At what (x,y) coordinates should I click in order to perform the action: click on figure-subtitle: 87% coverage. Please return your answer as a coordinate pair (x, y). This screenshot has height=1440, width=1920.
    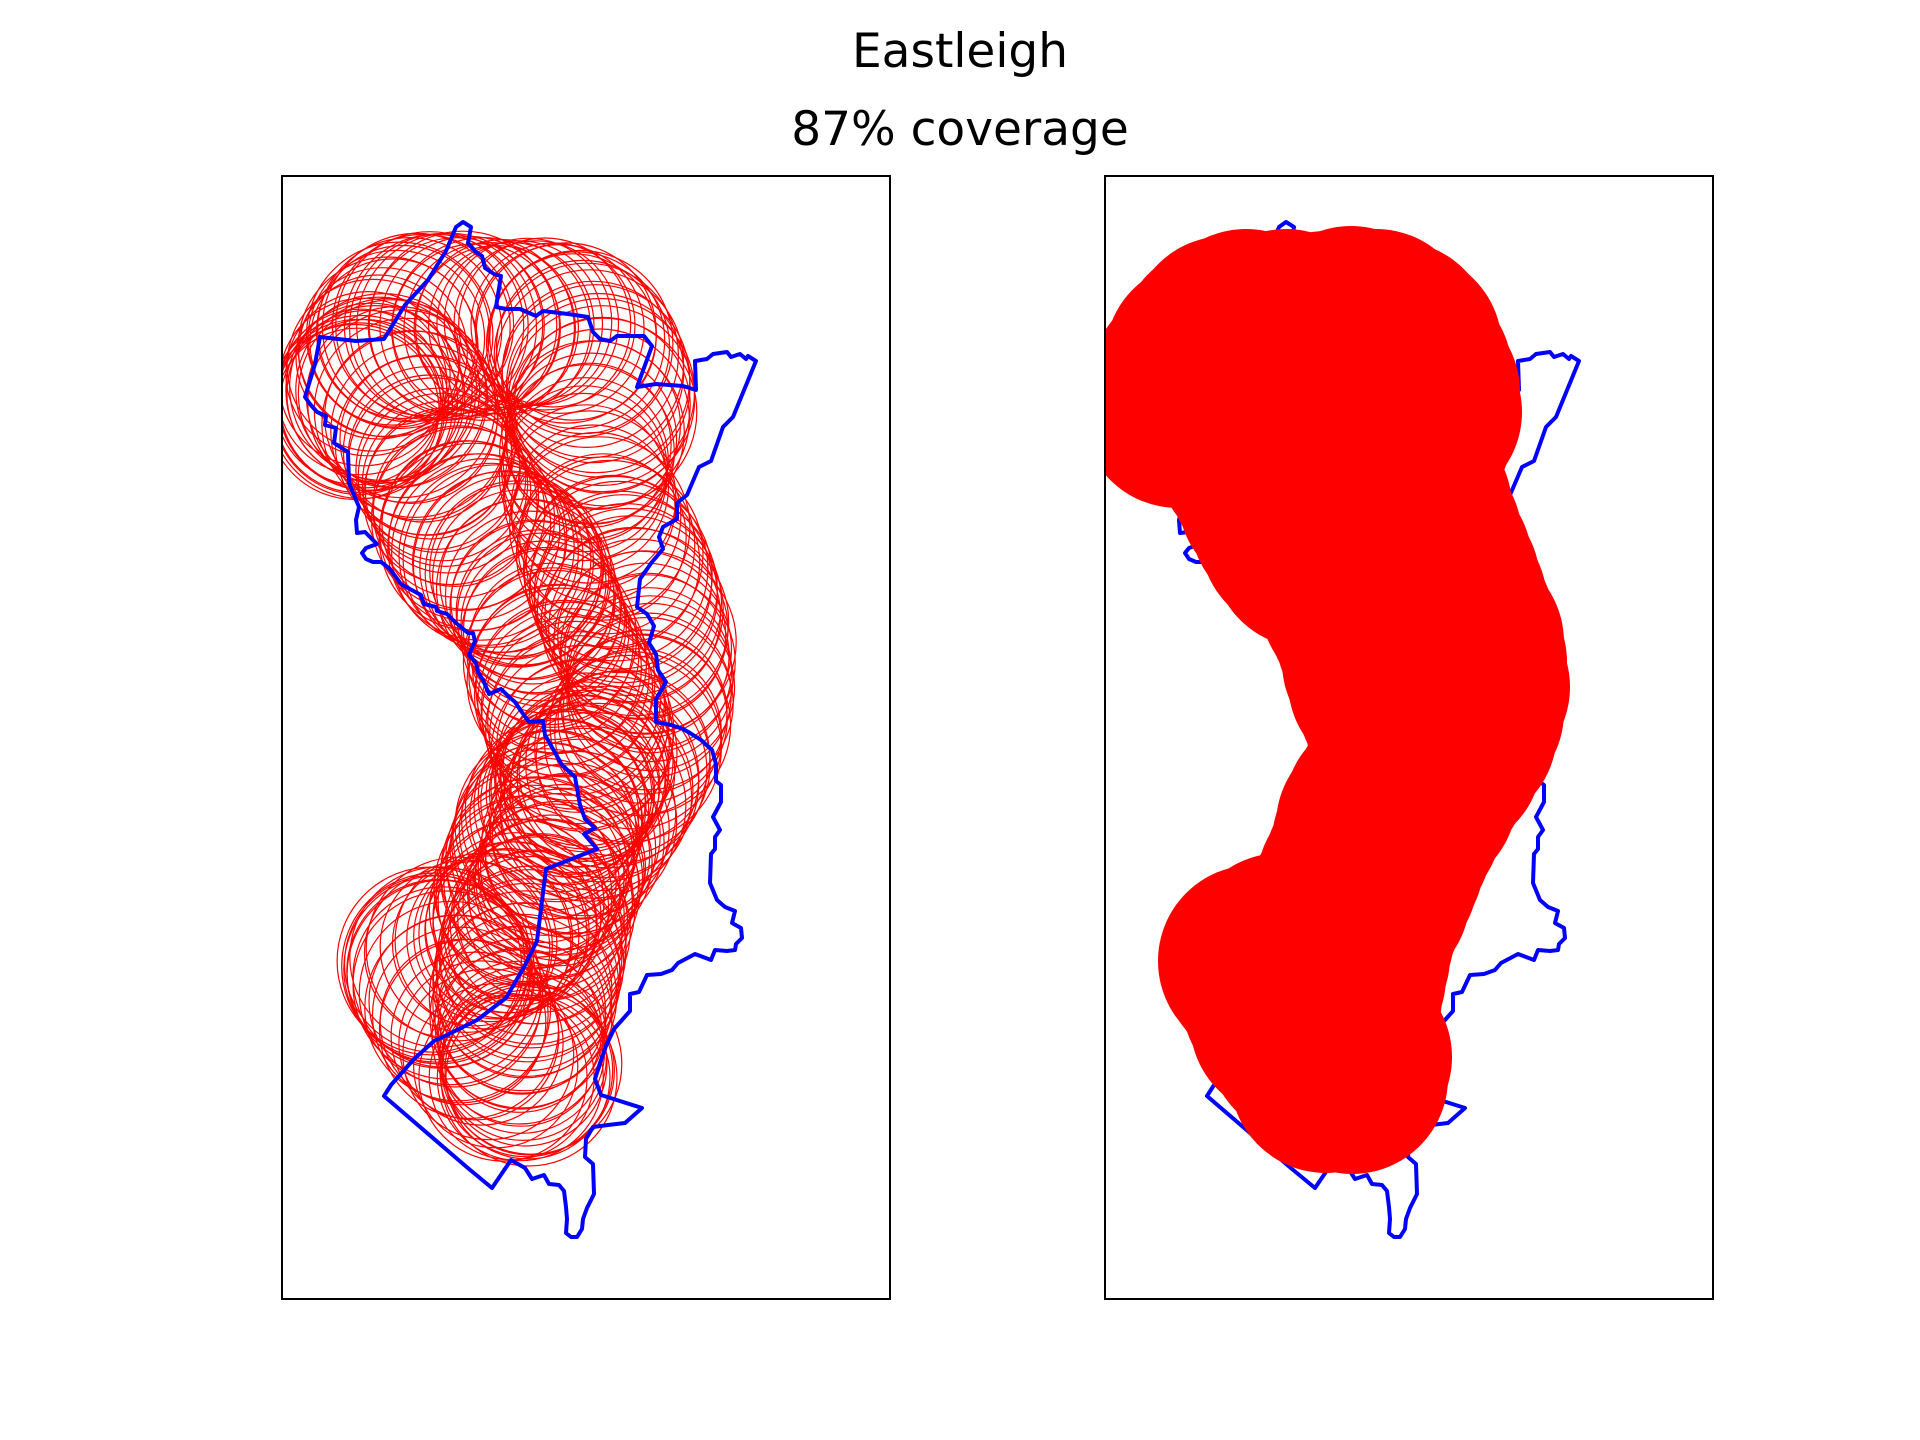
    Looking at the image, I should click on (960, 129).